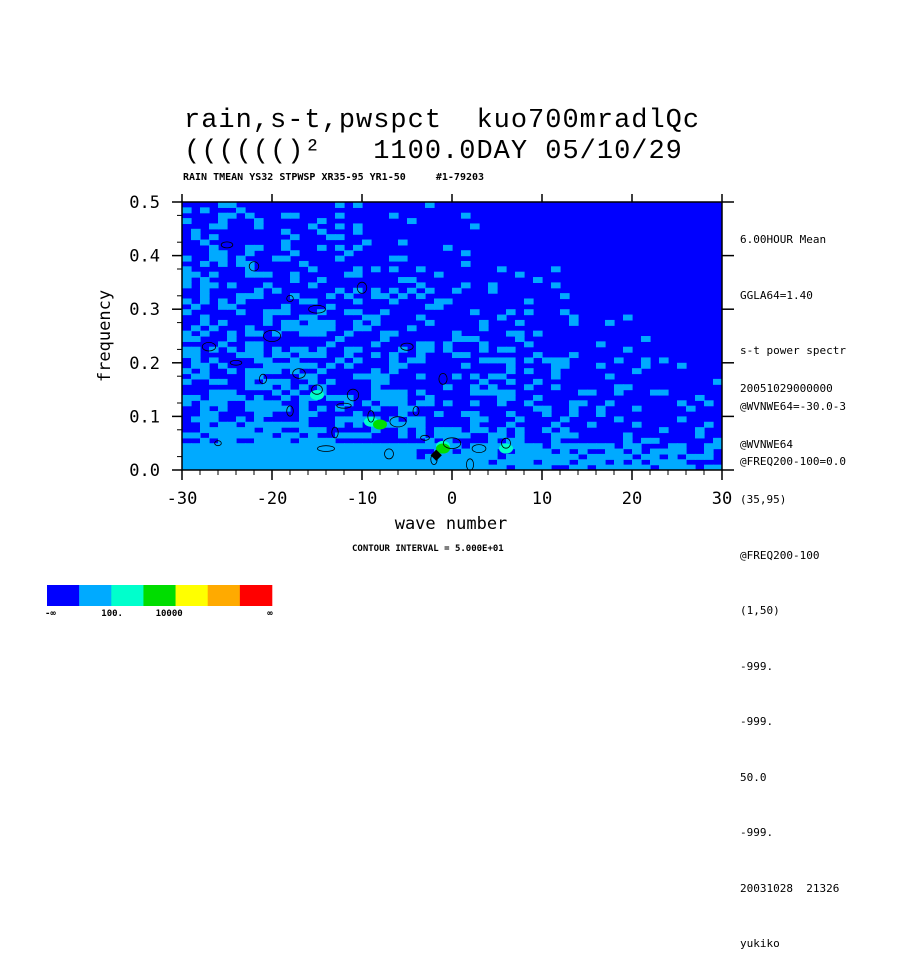 The image size is (904, 972). I want to click on x-tick-label: -10, so click(362, 499).